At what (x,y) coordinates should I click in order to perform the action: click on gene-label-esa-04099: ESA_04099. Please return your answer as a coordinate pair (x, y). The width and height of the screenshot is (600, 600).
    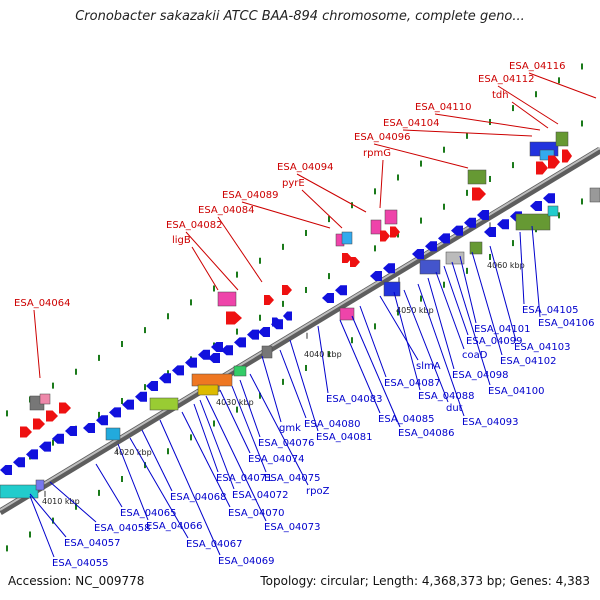
    Looking at the image, I should click on (494, 341).